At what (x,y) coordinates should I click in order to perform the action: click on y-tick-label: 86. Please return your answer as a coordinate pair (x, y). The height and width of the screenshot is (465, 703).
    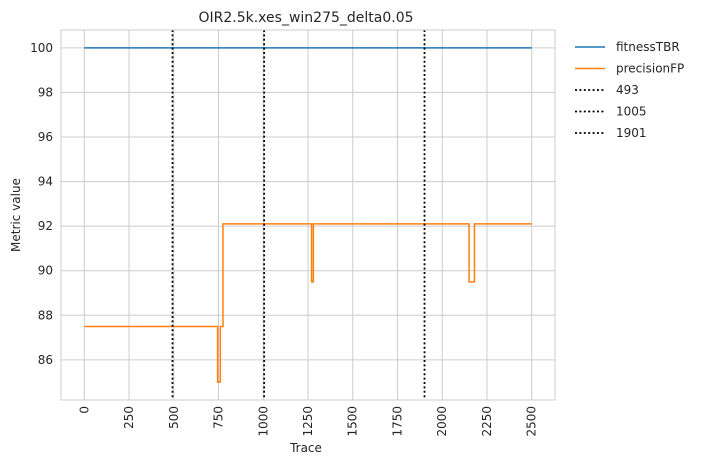
    Looking at the image, I should click on (45, 360).